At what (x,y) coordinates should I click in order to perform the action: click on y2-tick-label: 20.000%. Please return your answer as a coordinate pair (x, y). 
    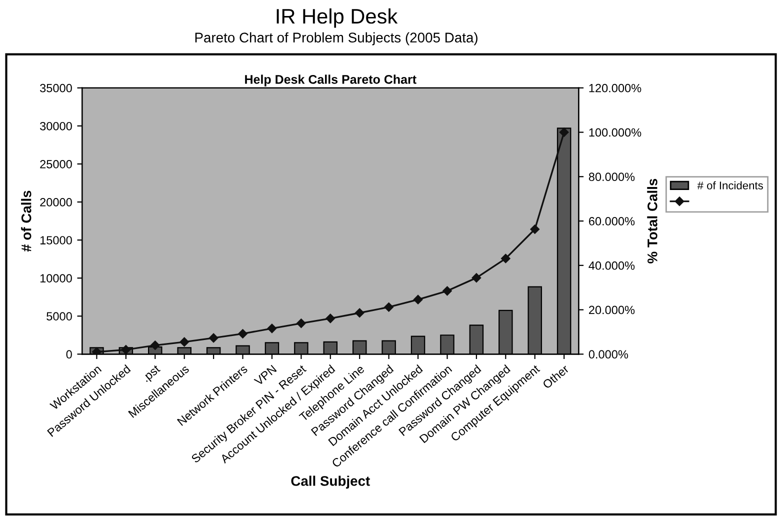
    Looking at the image, I should click on (611, 310).